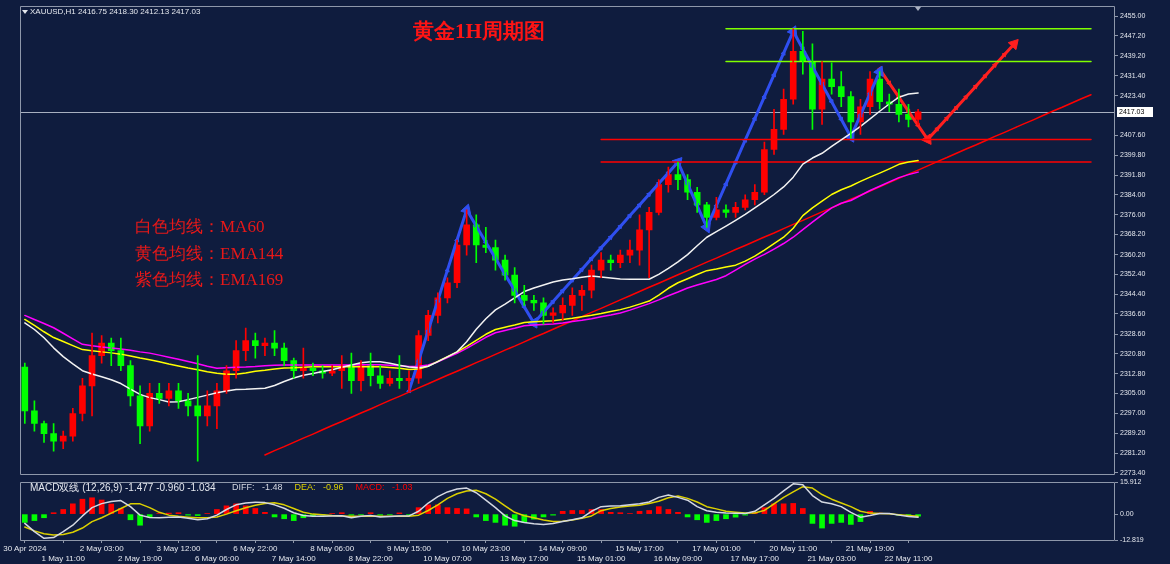 The image size is (1170, 564). Describe the element at coordinates (200, 227) in the screenshot. I see `annotation: 白色均线：MA60` at that location.